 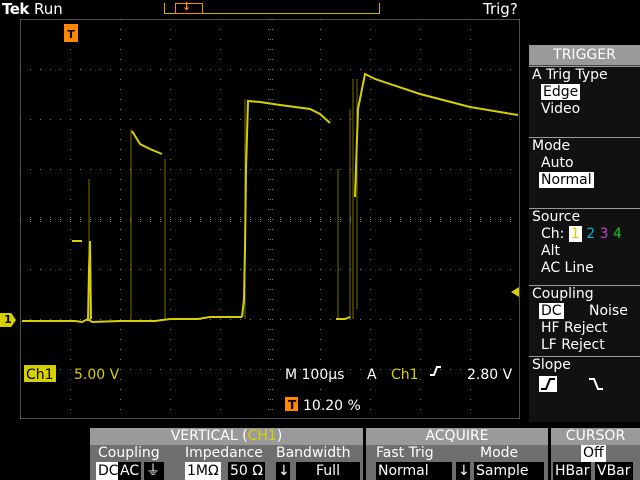 What do you see at coordinates (573, 345) in the screenshot?
I see `trig-coupling-lf-reject: LF Reject` at bounding box center [573, 345].